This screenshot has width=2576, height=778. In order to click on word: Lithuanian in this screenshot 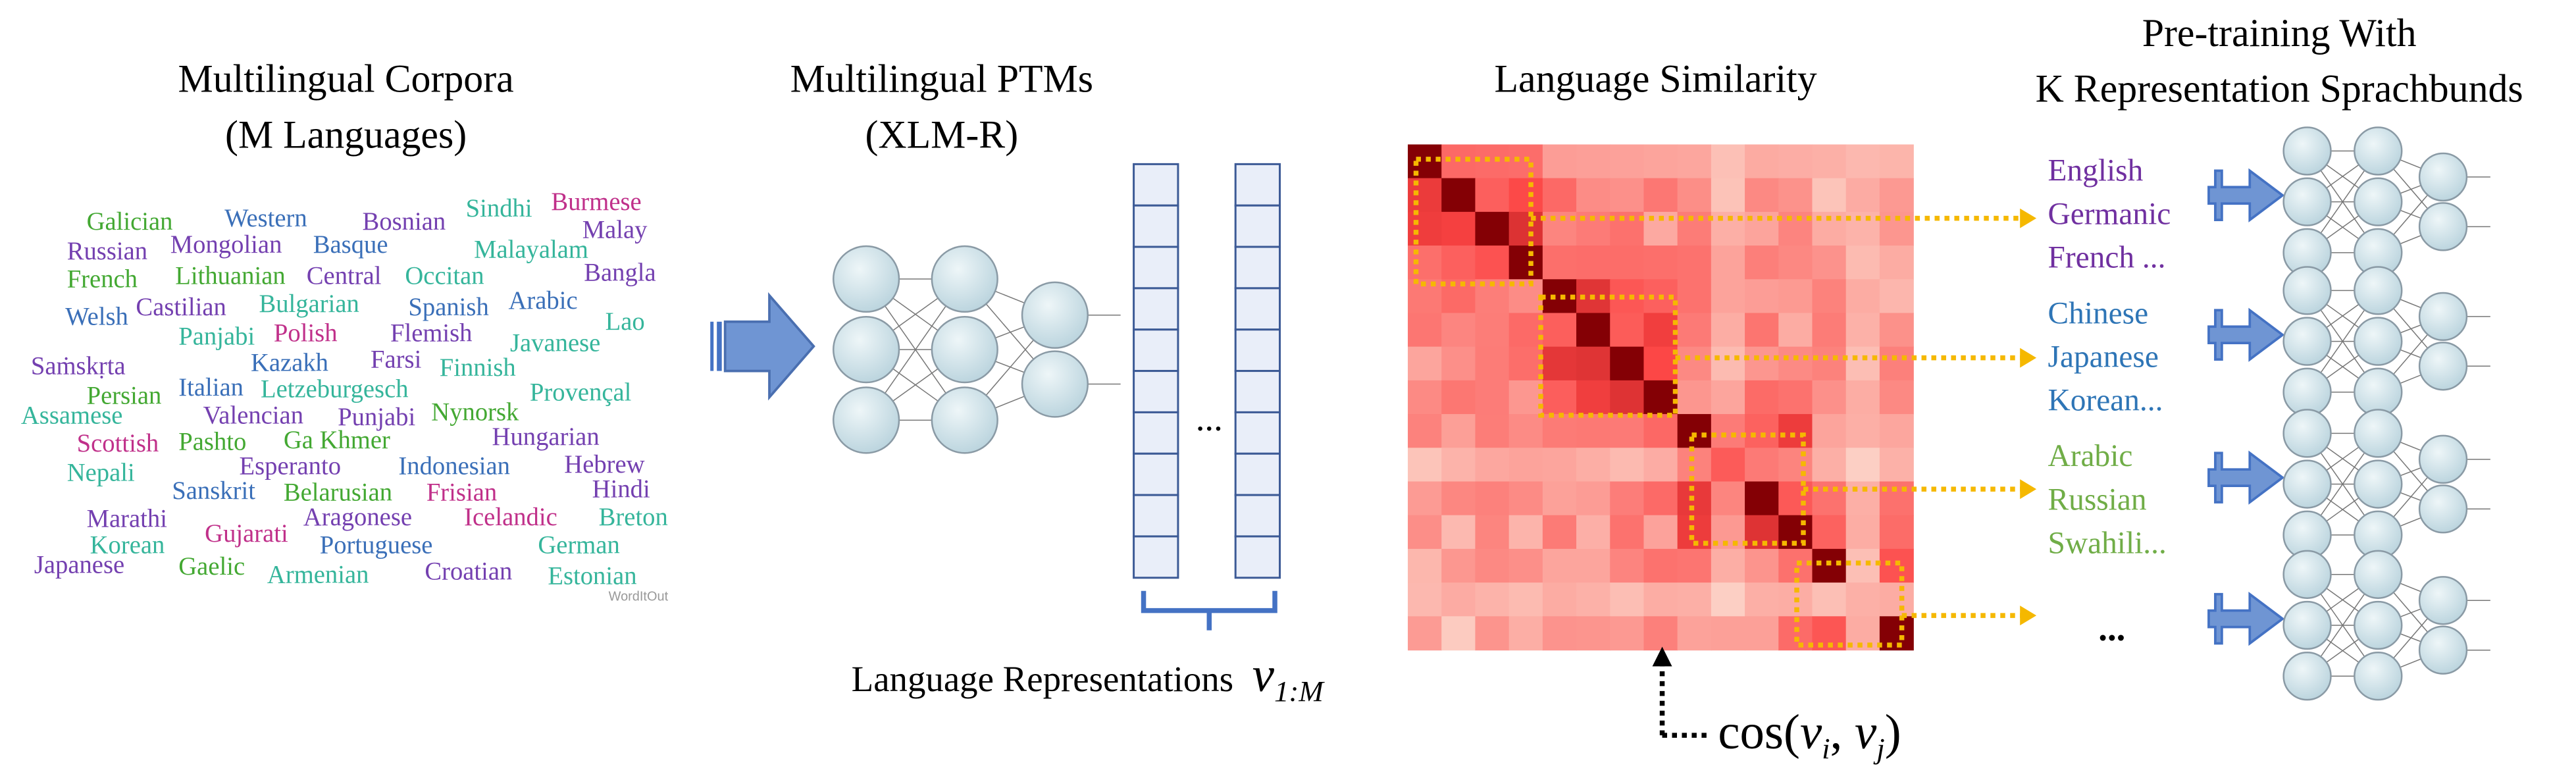, I will do `click(230, 276)`.